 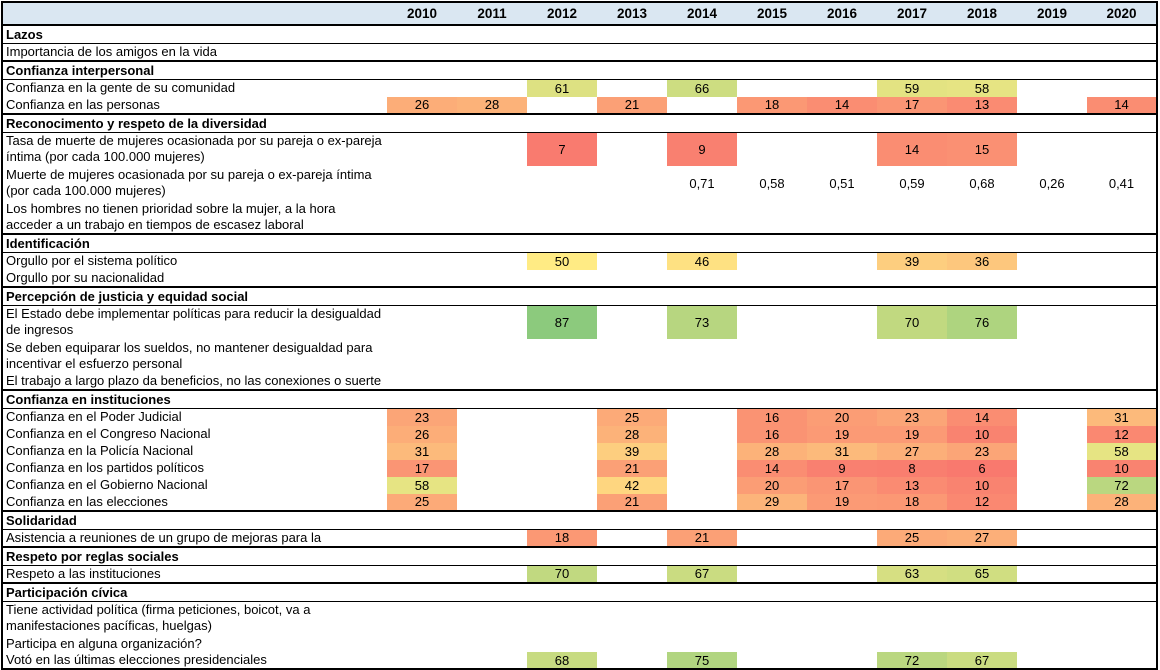 I want to click on row-label: Confianza en la gente de su comunidad, so click(x=121, y=88).